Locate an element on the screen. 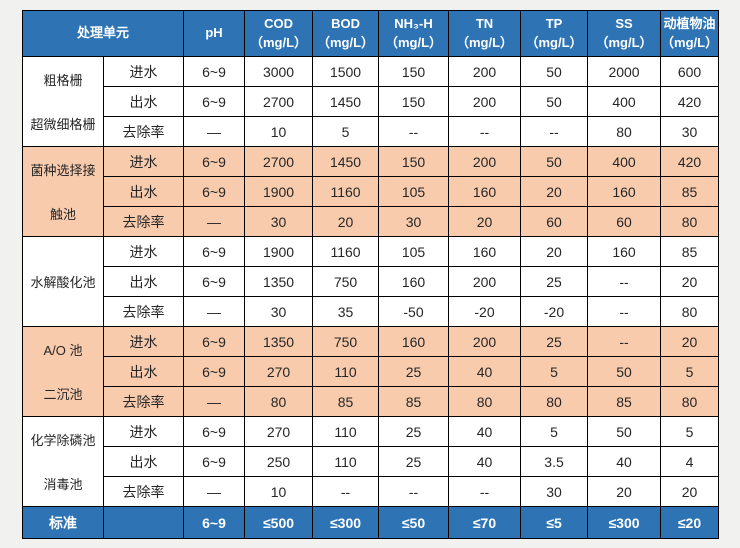 The height and width of the screenshot is (548, 740). value-cell: 25 is located at coordinates (414, 371).